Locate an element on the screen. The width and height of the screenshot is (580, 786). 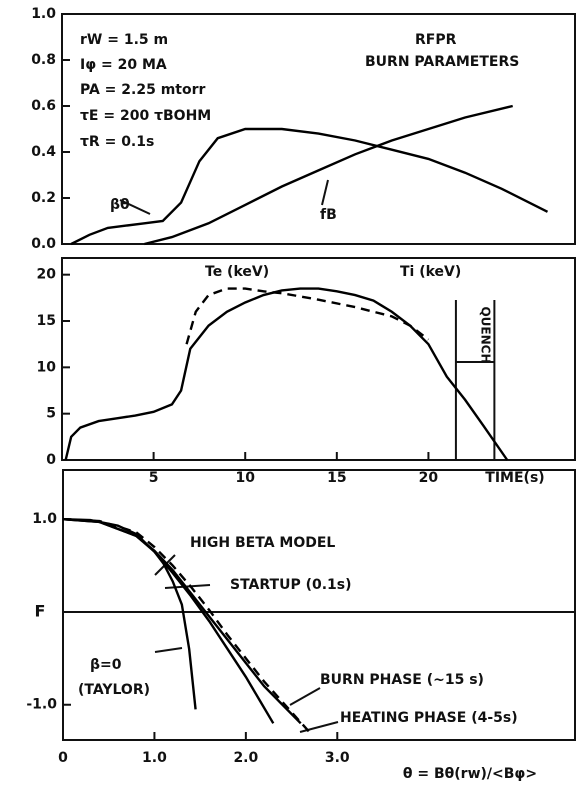
x-tick-label: 10 is located at coordinates (245, 478).